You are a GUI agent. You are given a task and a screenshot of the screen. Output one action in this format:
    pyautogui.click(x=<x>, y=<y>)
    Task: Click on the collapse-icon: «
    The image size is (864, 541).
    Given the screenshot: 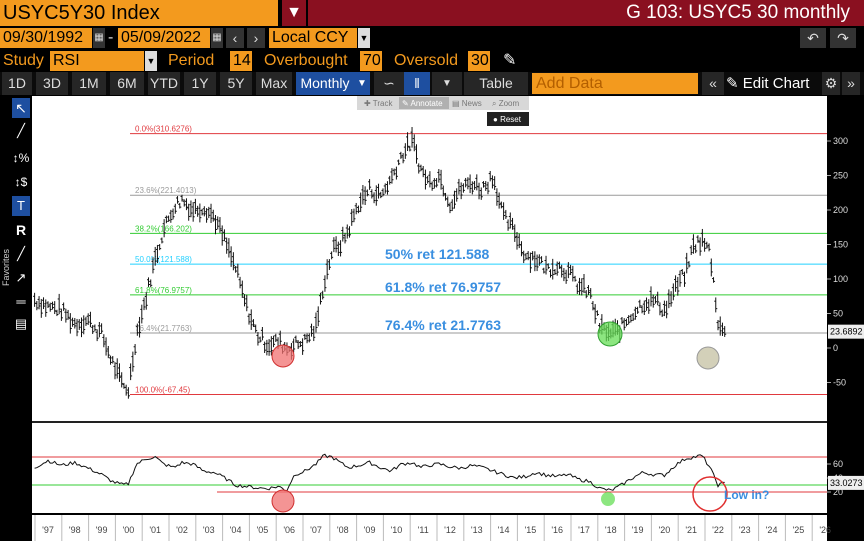 What is the action you would take?
    pyautogui.click(x=713, y=83)
    